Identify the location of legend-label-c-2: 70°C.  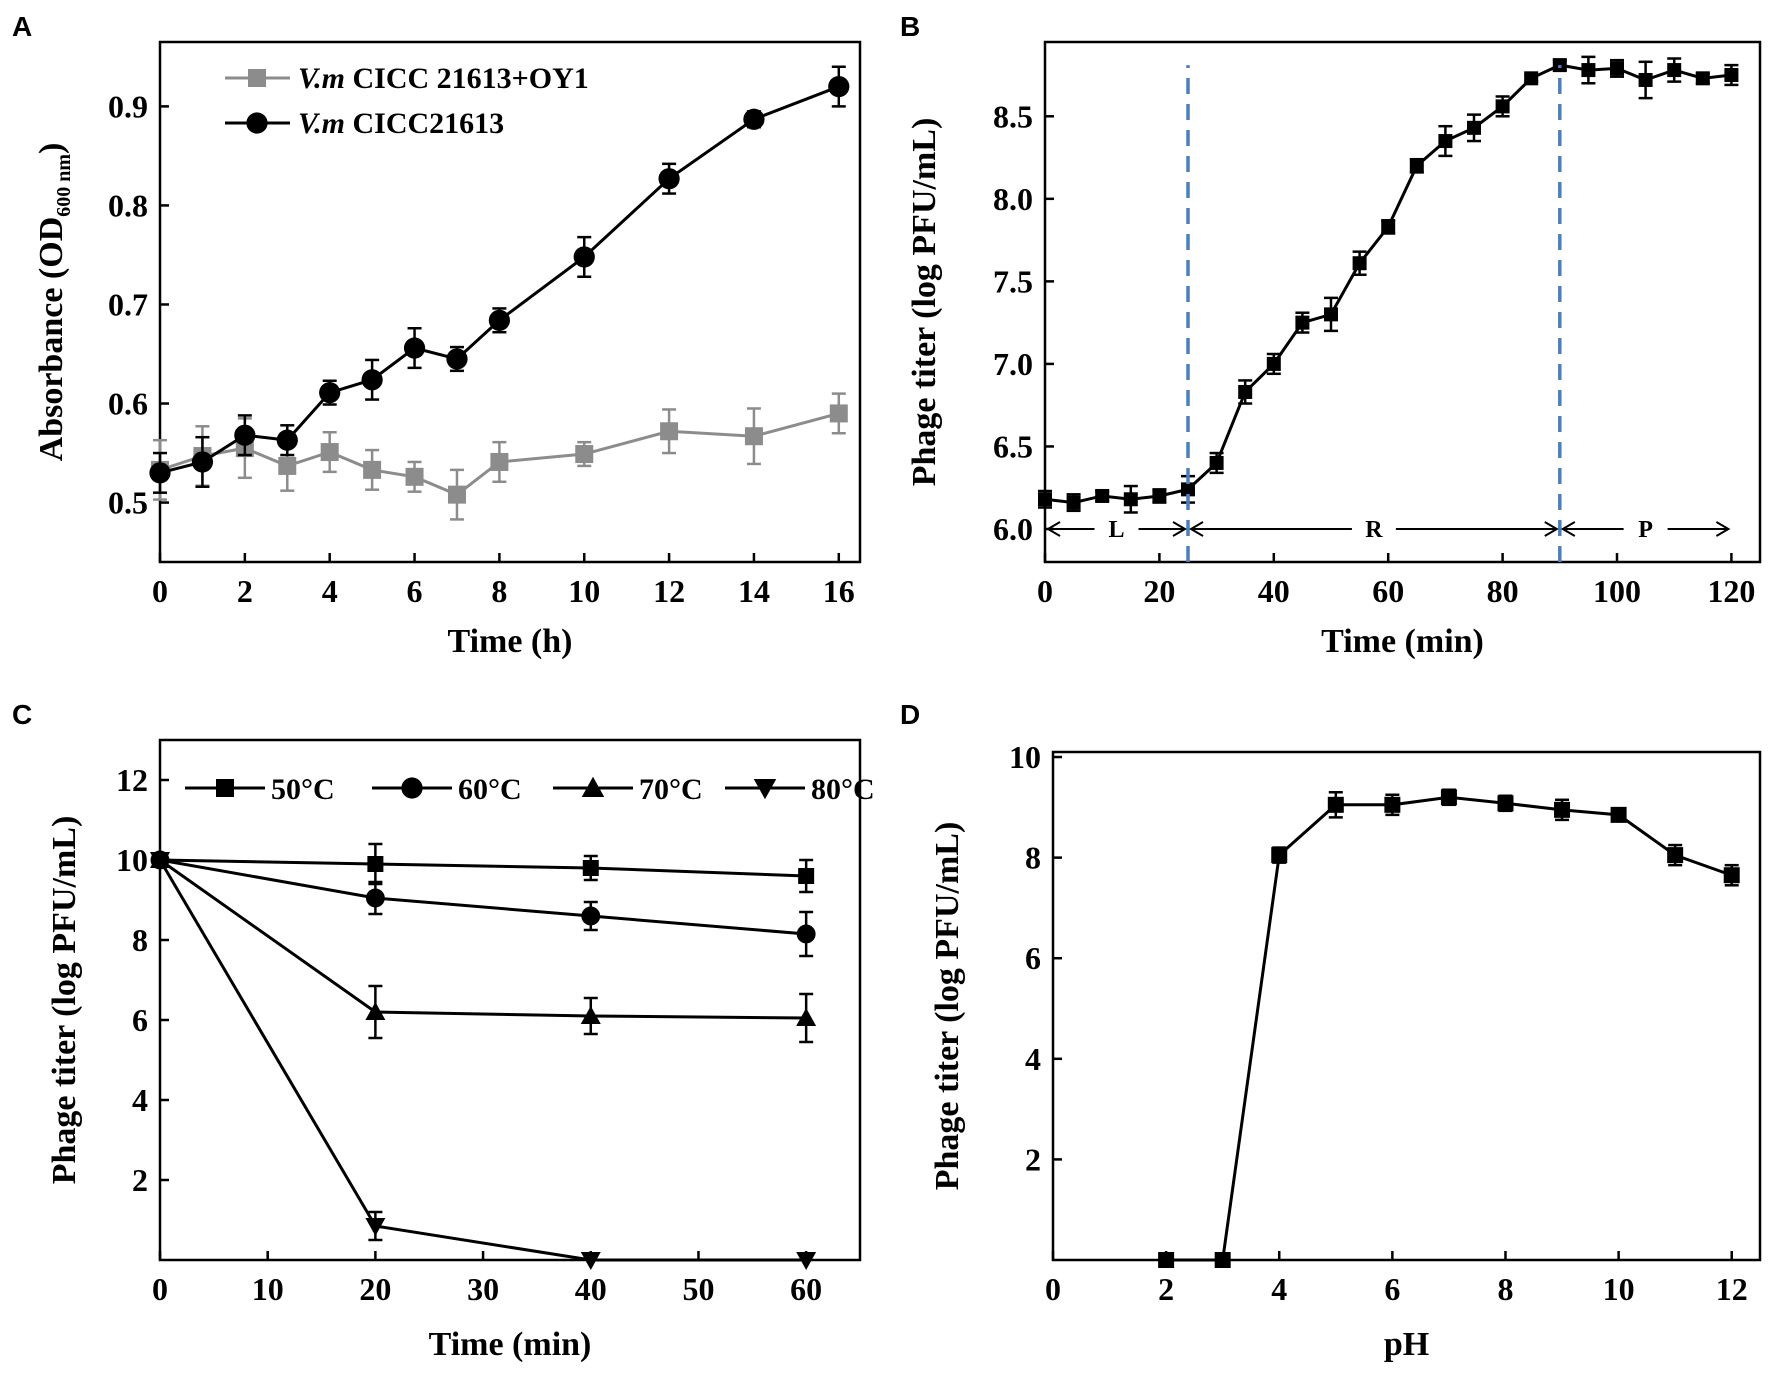
(671, 789).